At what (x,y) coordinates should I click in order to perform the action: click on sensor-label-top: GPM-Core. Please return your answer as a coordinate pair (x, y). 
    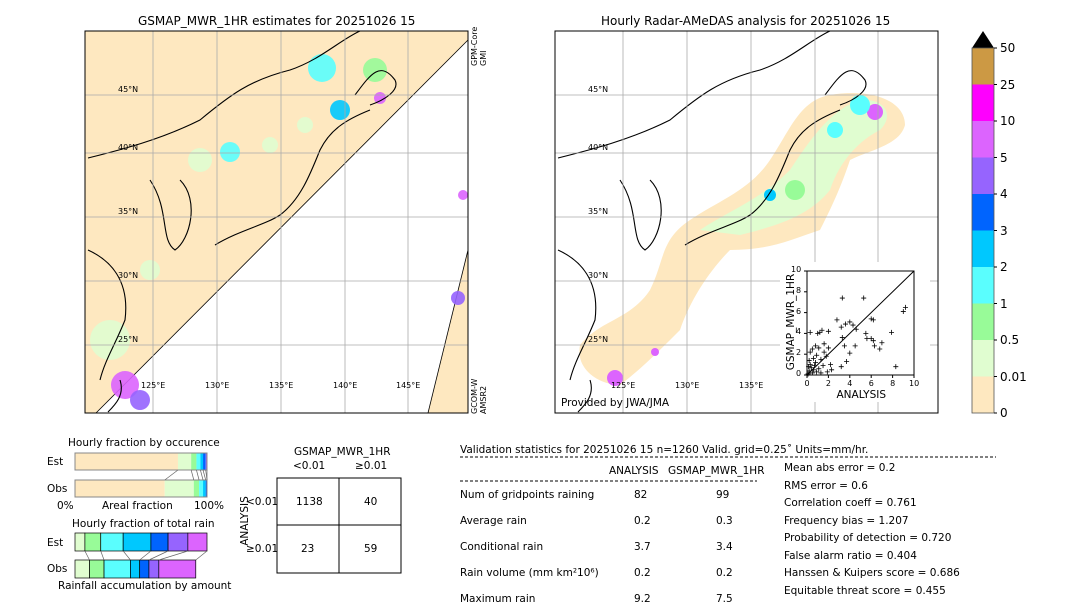
    Looking at the image, I should click on (474, 46).